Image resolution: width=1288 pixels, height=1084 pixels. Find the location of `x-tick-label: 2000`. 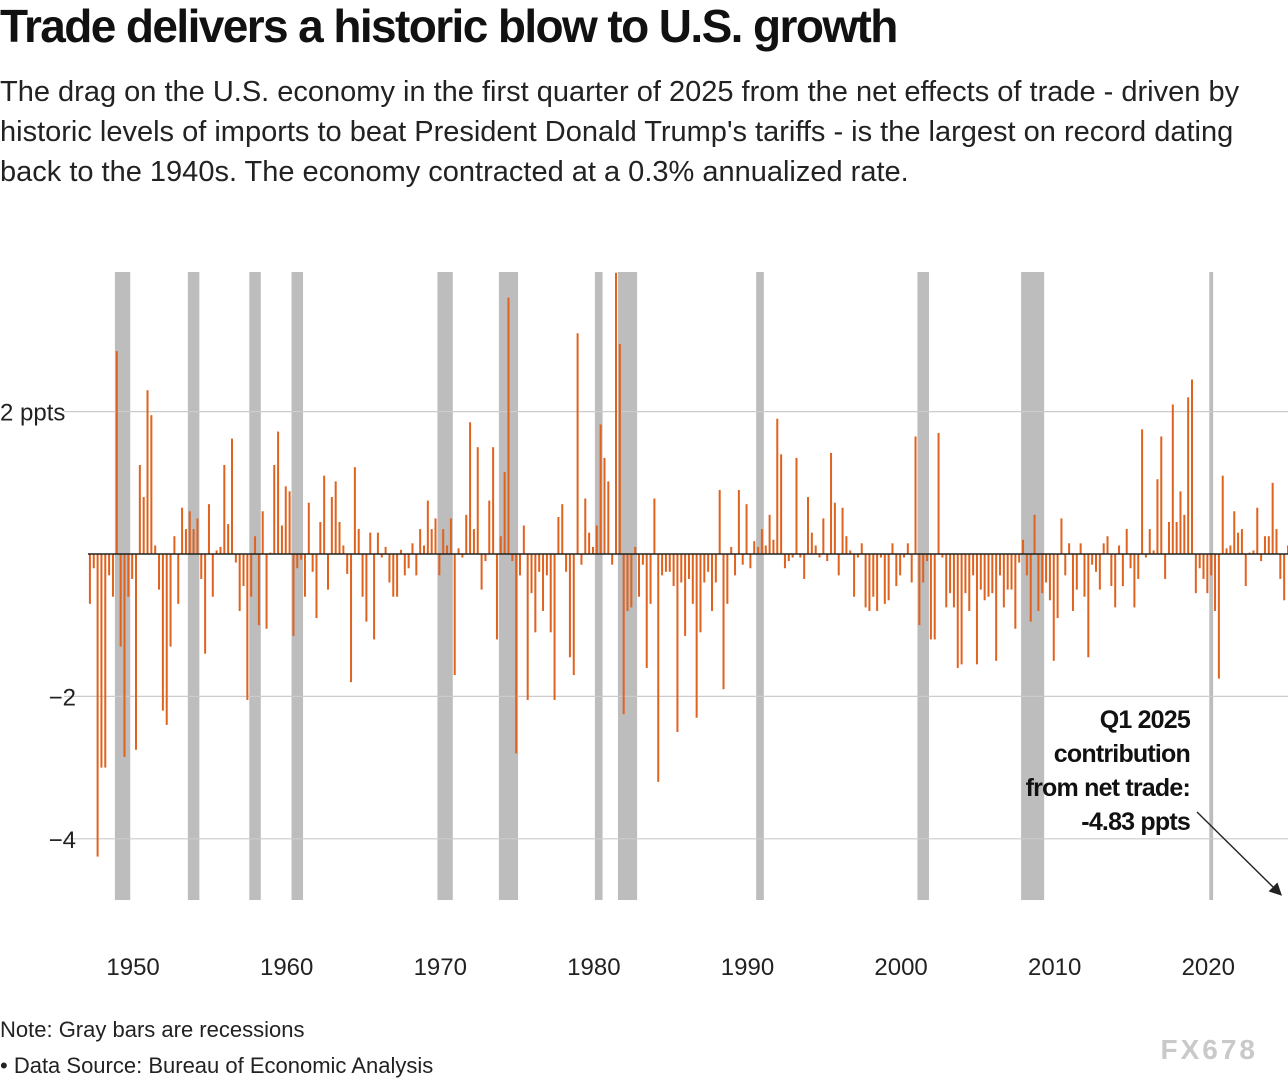

x-tick-label: 2000 is located at coordinates (900, 967).